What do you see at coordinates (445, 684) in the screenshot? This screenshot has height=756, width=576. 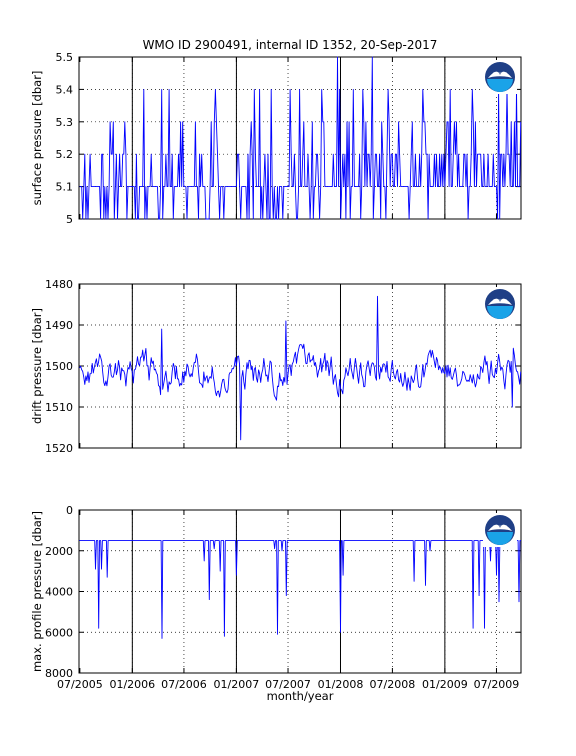 I see `x-tick-label: 01/2009` at bounding box center [445, 684].